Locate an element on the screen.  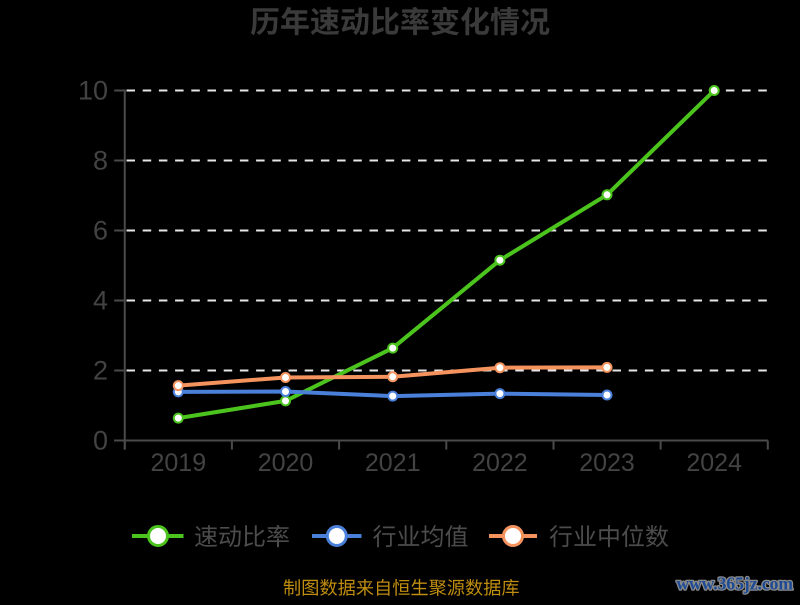
svg-text: 2024 is located at coordinates (714, 463).